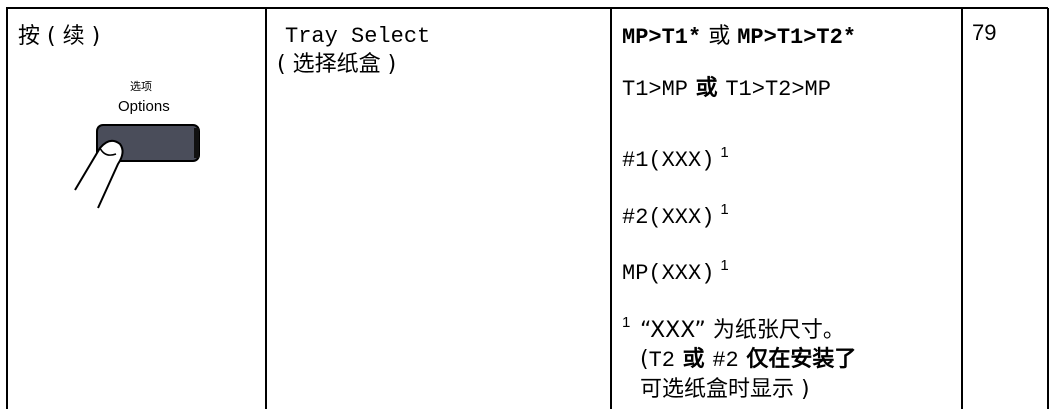  Describe the element at coordinates (668, 160) in the screenshot. I see `option-text: #1(XXX)` at that location.